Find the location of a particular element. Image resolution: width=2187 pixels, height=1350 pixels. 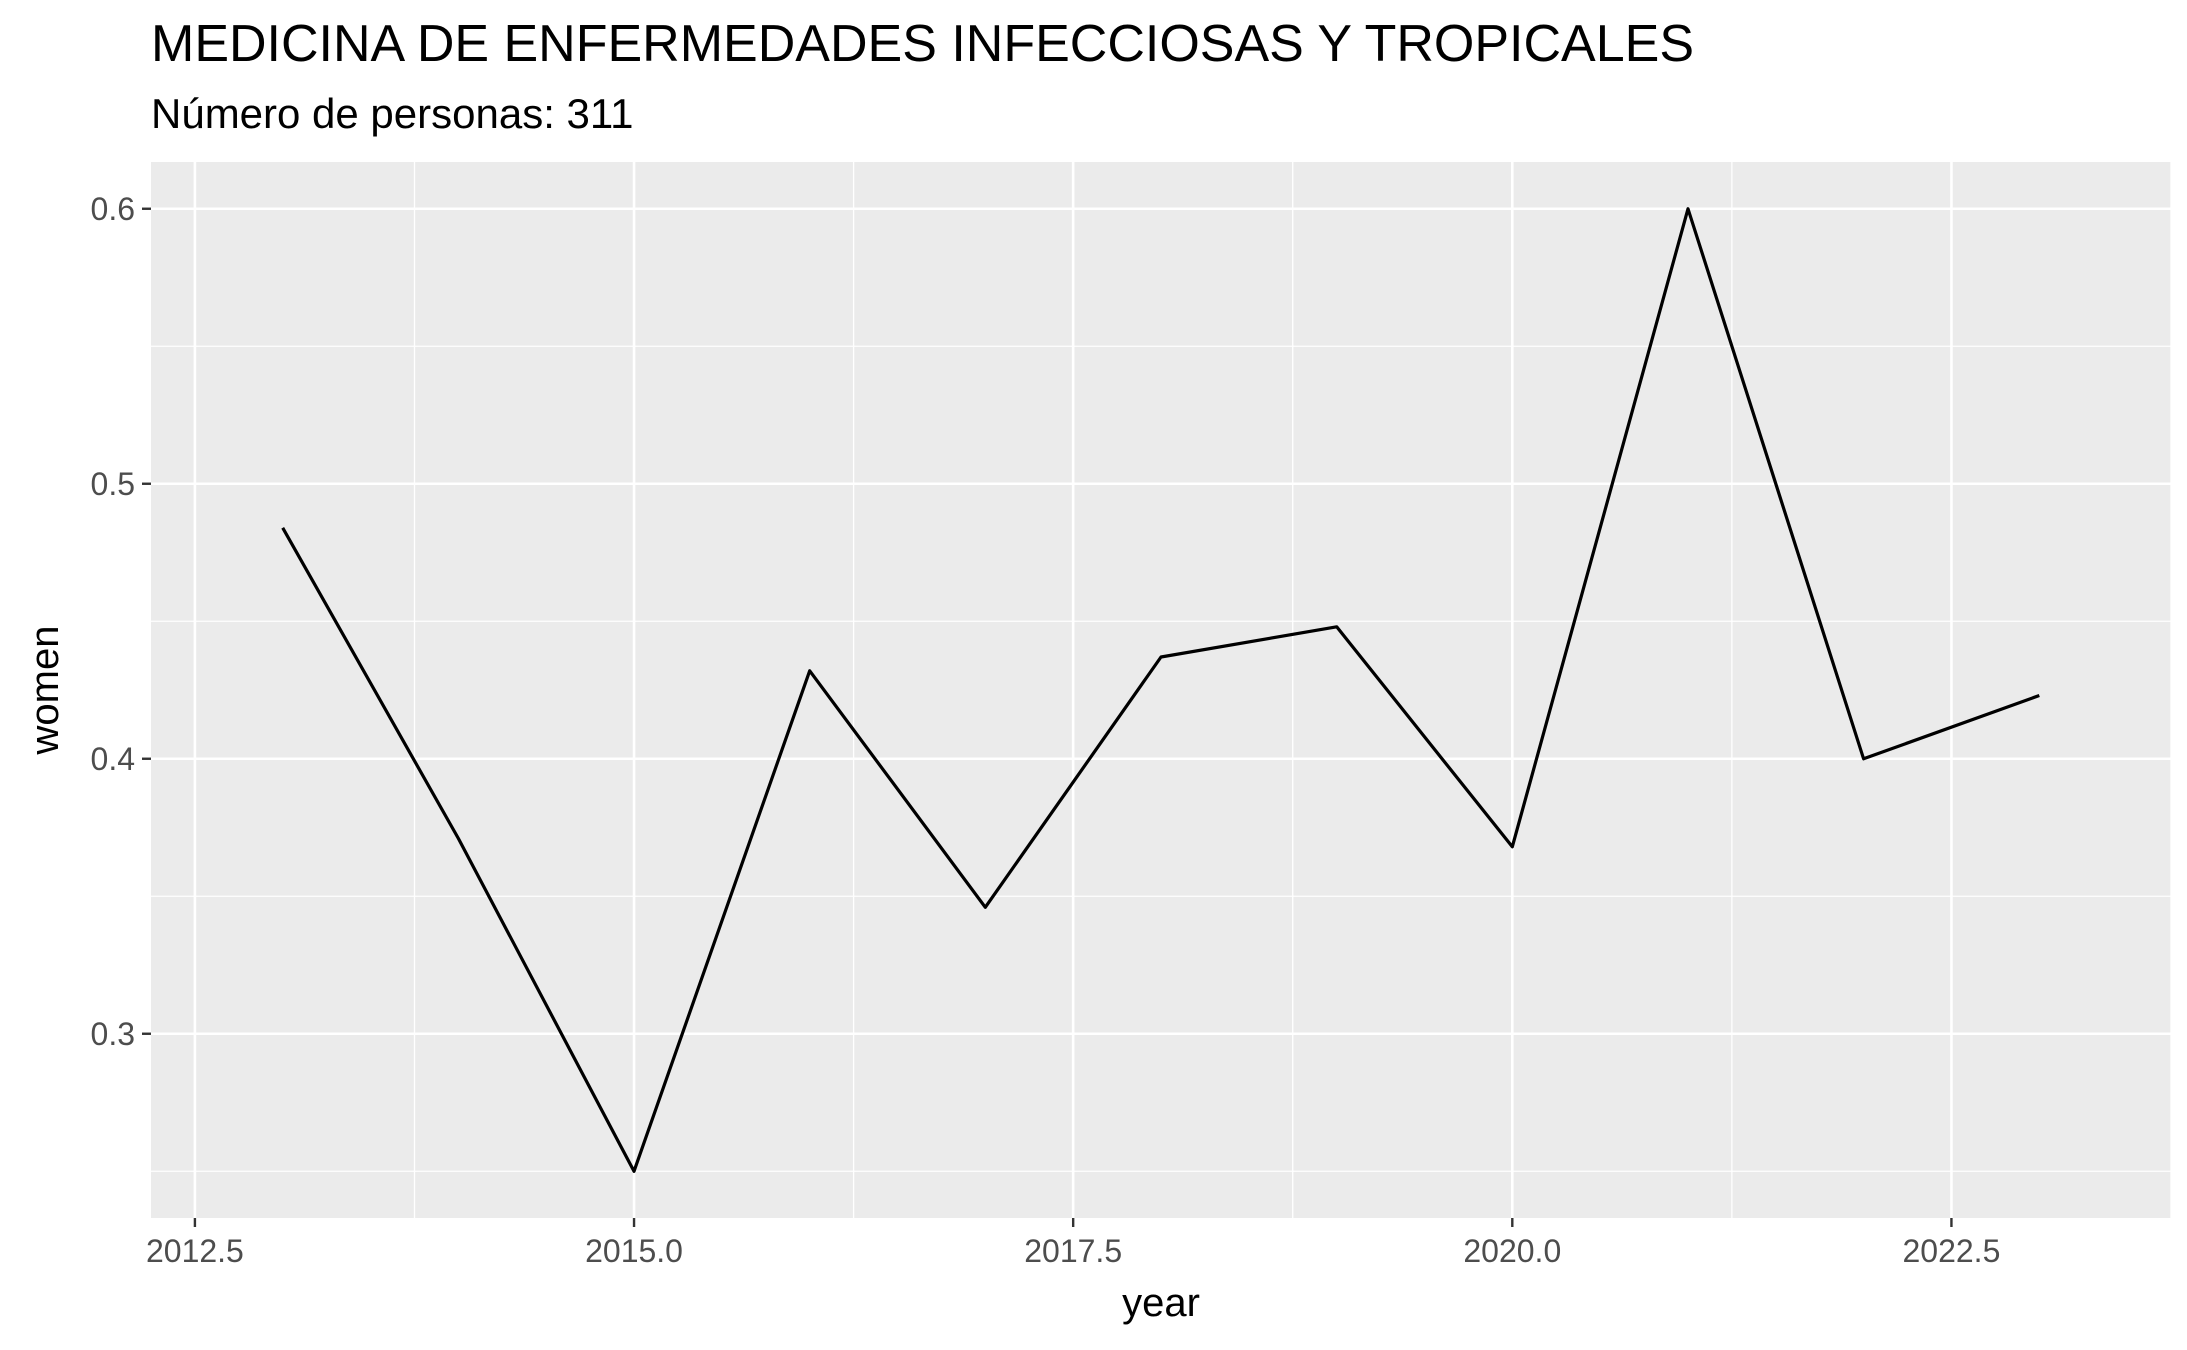

x-tick-label: 2017.5 is located at coordinates (1073, 1251).